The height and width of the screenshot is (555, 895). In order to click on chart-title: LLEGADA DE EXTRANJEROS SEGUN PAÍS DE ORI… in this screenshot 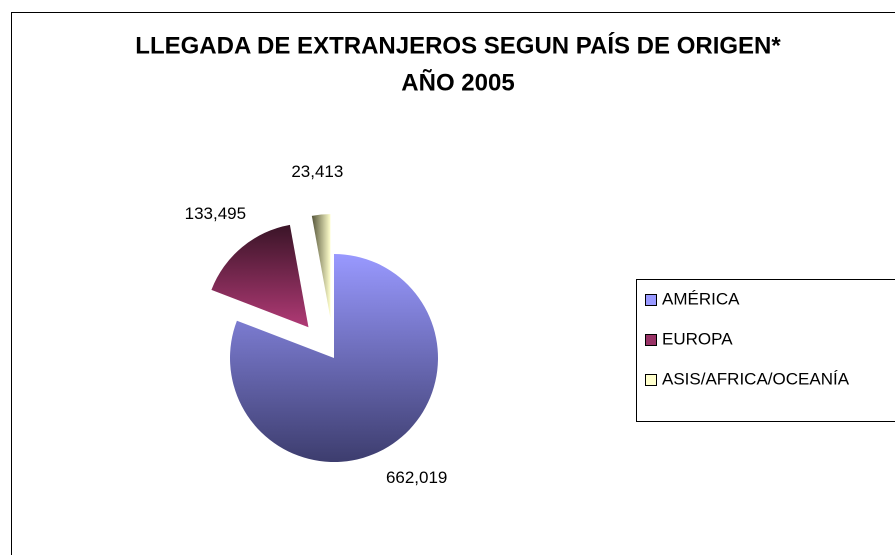, I will do `click(458, 45)`.